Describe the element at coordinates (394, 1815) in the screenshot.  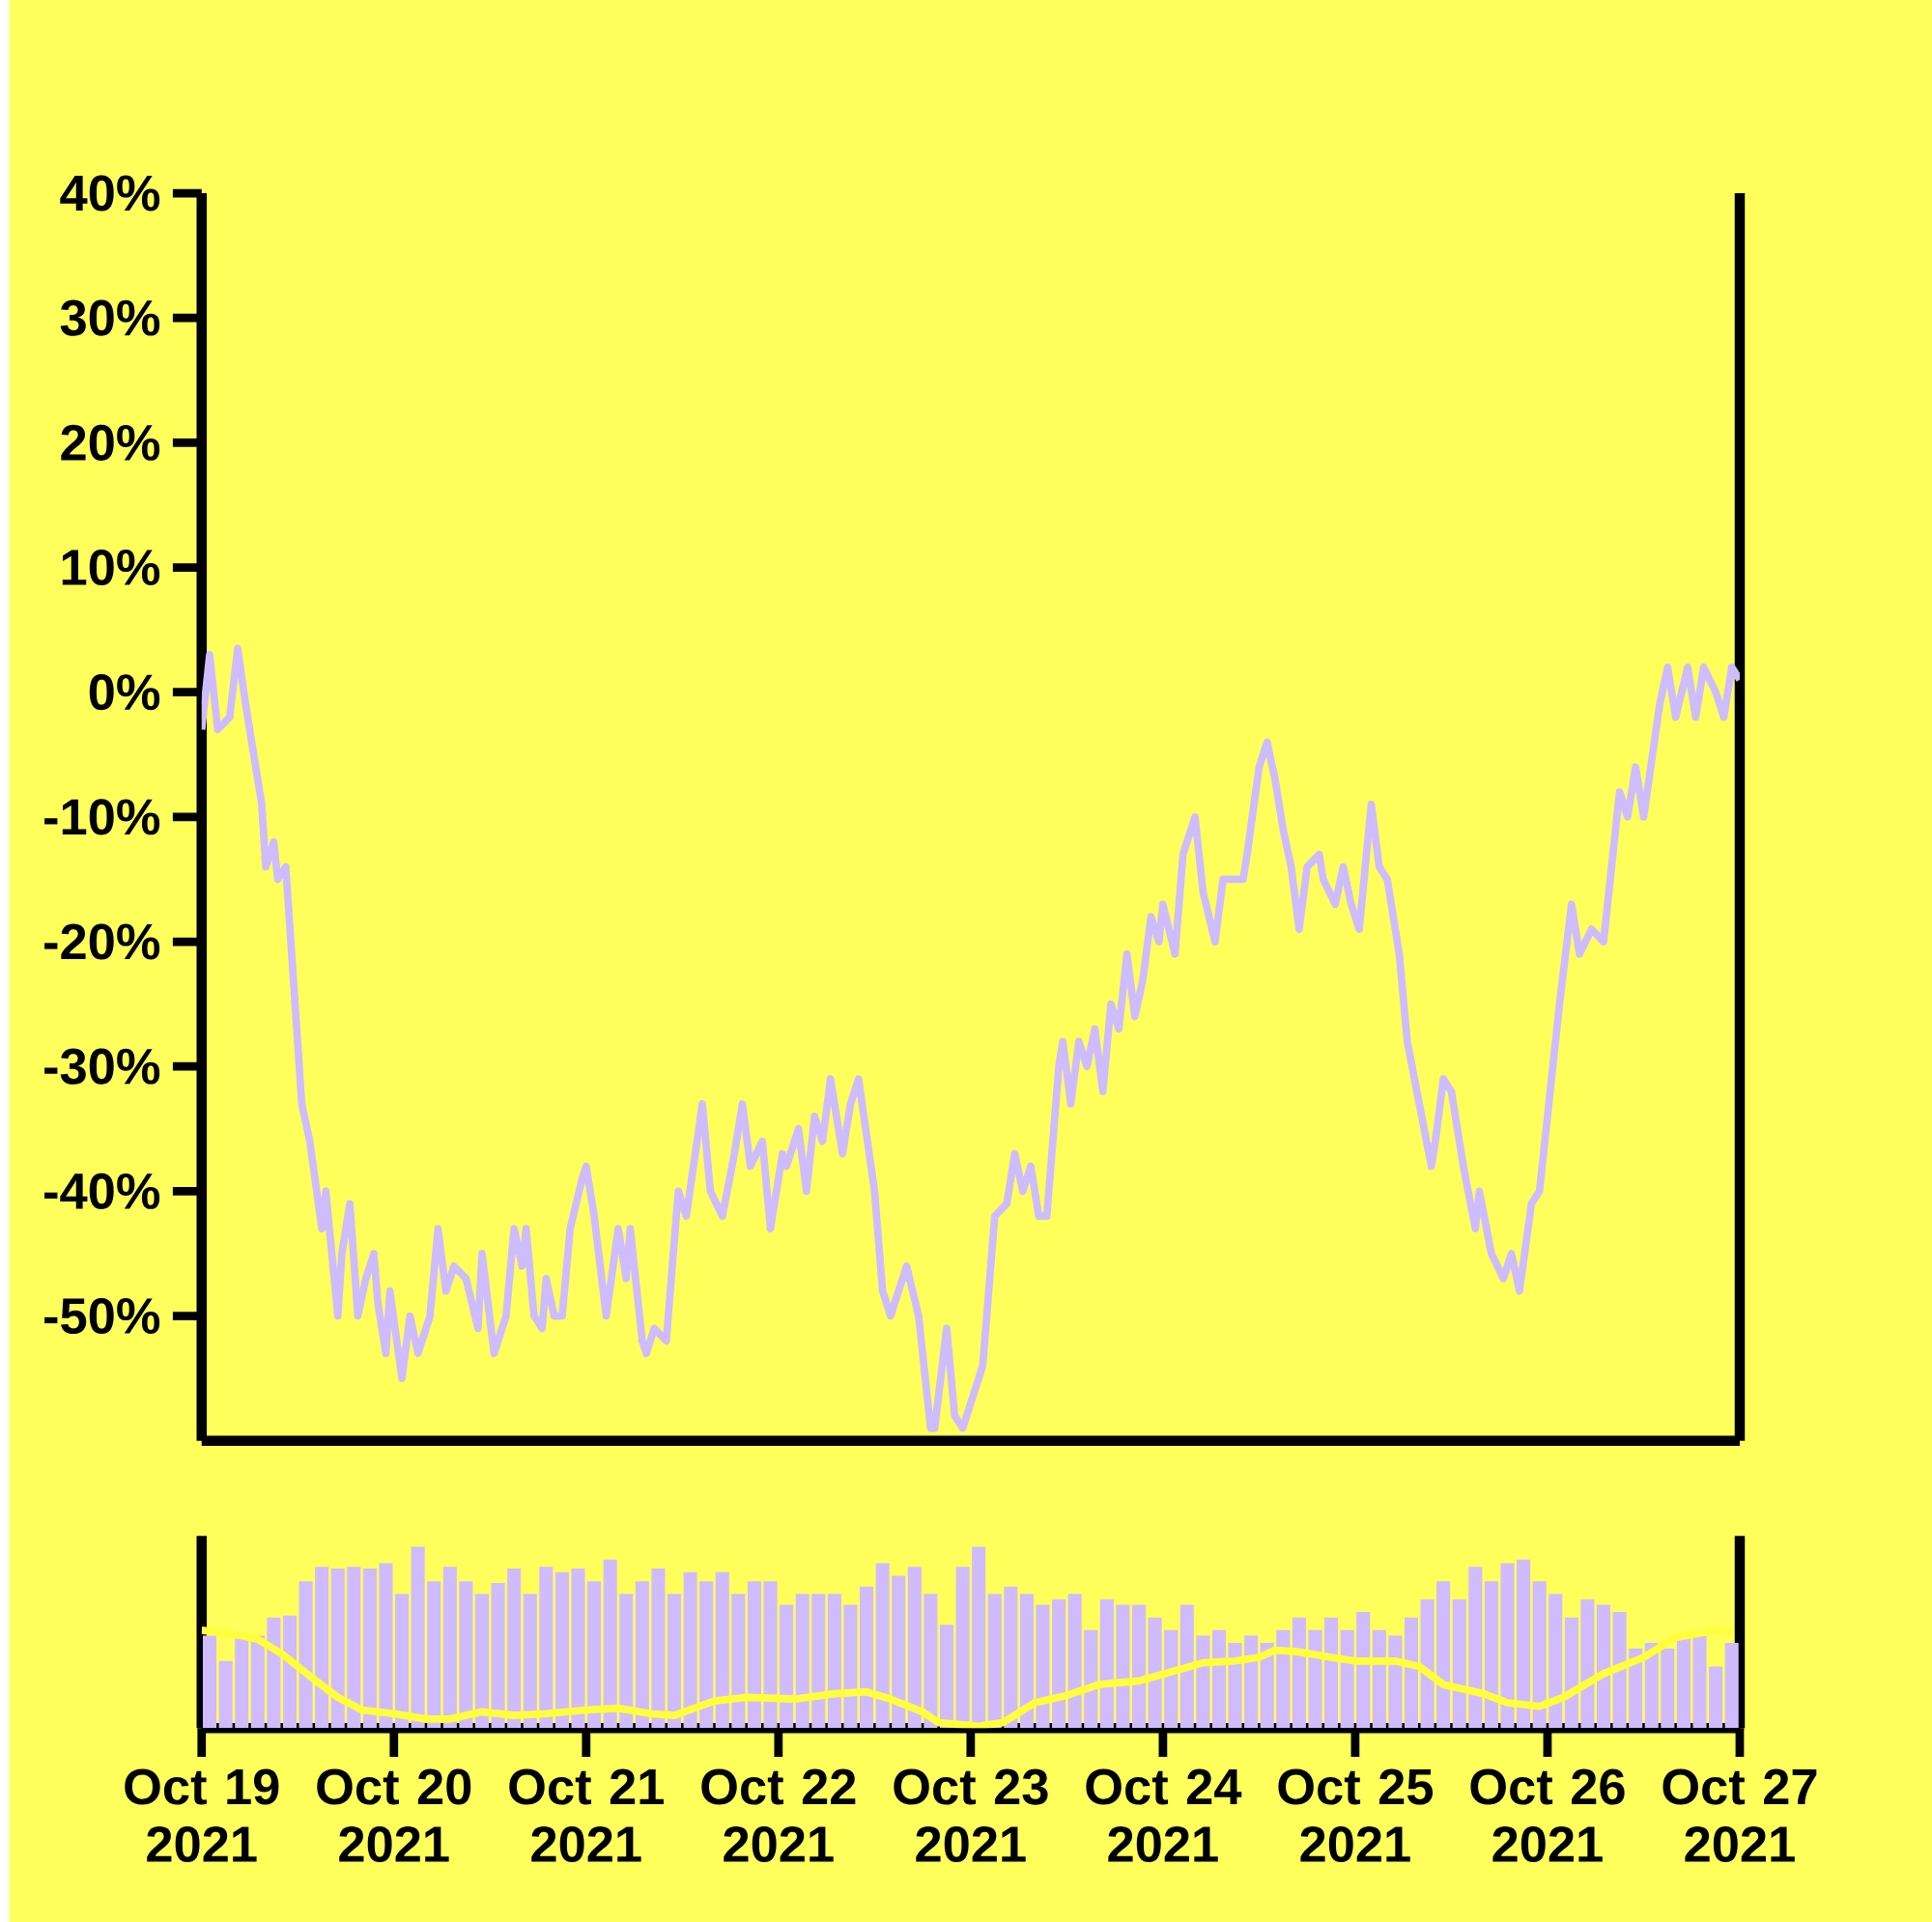
I see `x-tick-label: Oct 20 2021` at that location.